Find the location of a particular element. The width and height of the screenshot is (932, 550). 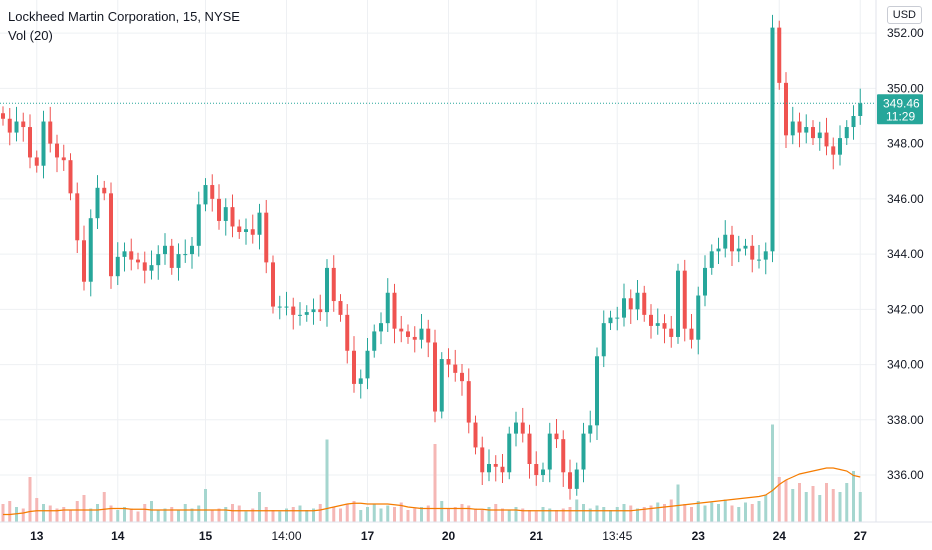

y-tick-label: 348.00 is located at coordinates (905, 144).